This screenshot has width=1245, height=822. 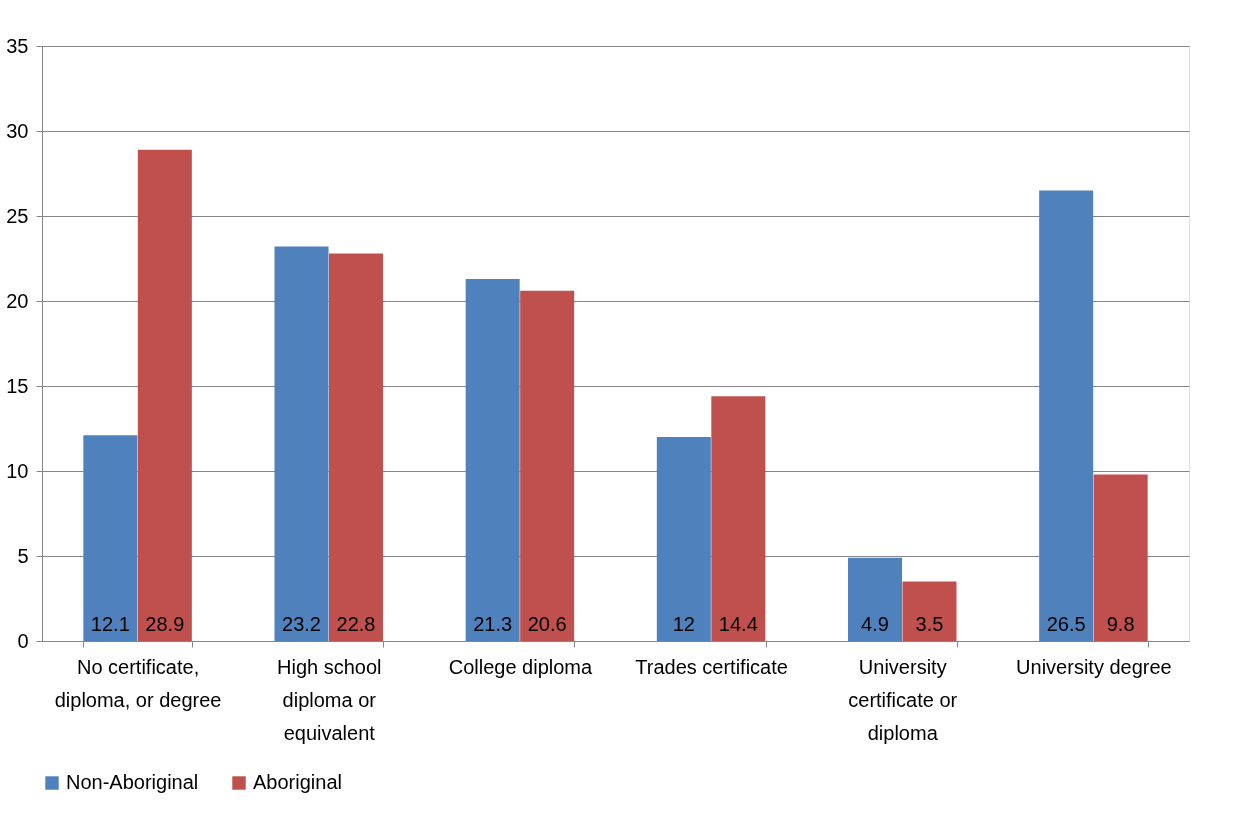 I want to click on y-tick-label: 20, so click(x=17, y=300).